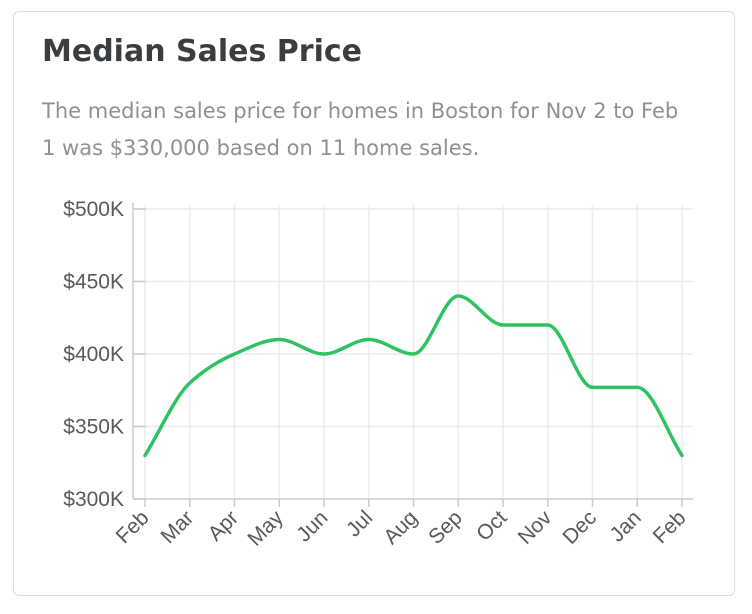 This screenshot has height=614, width=752. I want to click on y-tick-label: $400K, so click(93, 354).